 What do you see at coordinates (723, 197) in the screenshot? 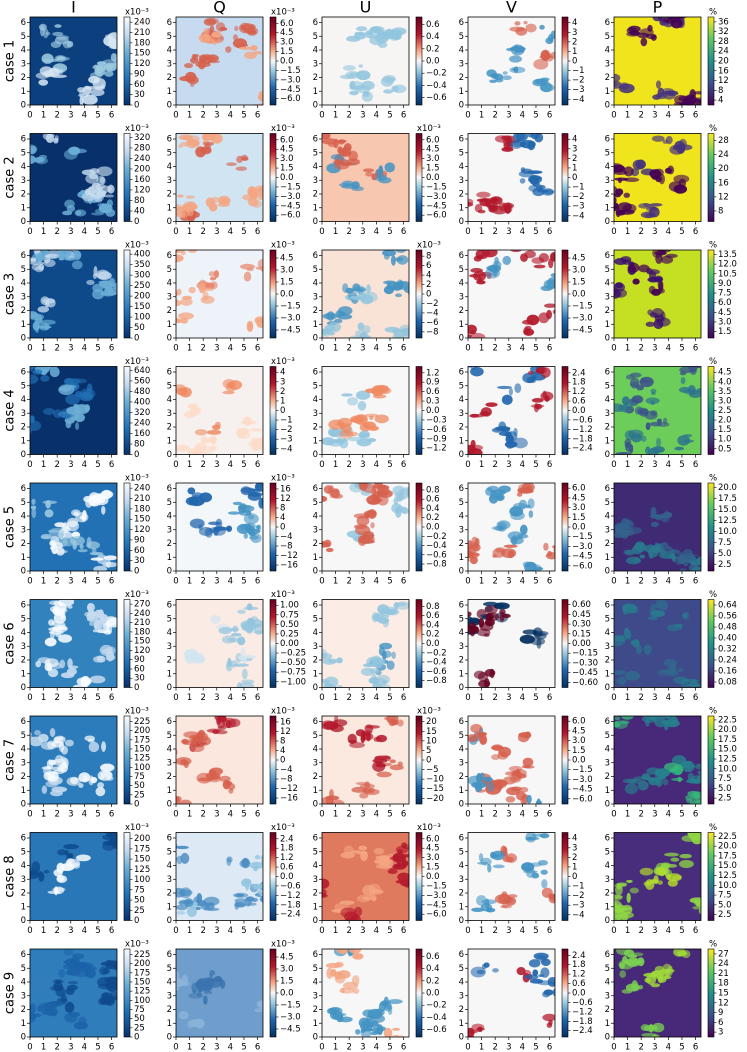
I see `colorbar-tick-label: 12` at bounding box center [723, 197].